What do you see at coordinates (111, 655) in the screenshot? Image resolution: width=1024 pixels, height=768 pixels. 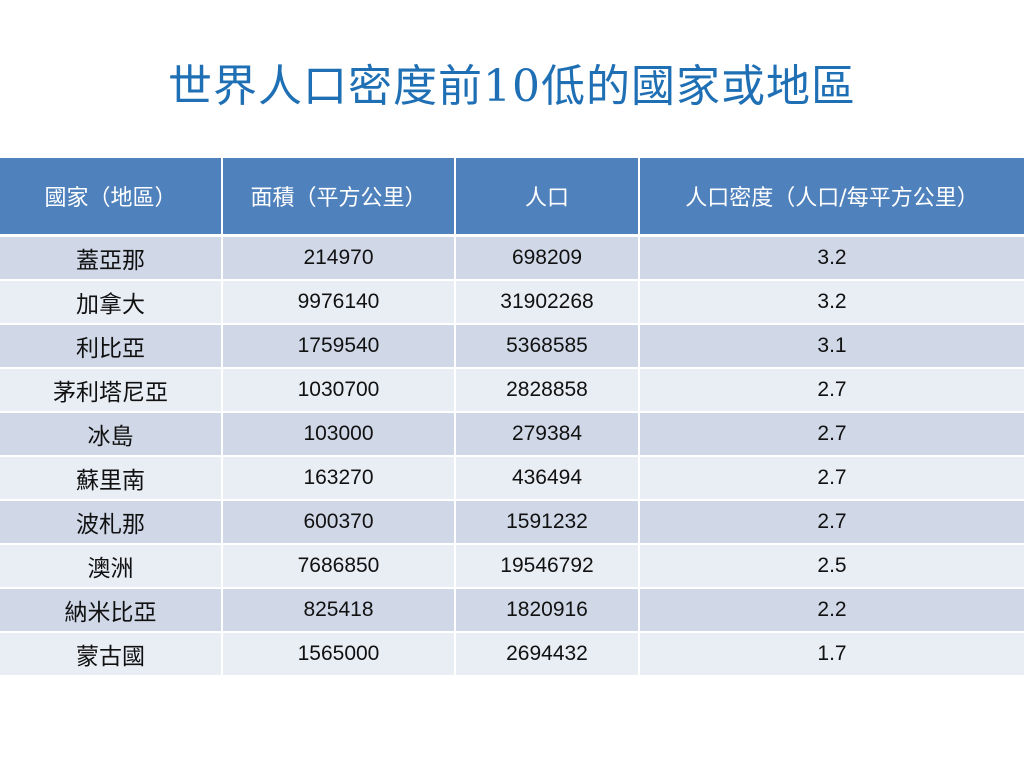 I see `cell-country: 蒙古國` at bounding box center [111, 655].